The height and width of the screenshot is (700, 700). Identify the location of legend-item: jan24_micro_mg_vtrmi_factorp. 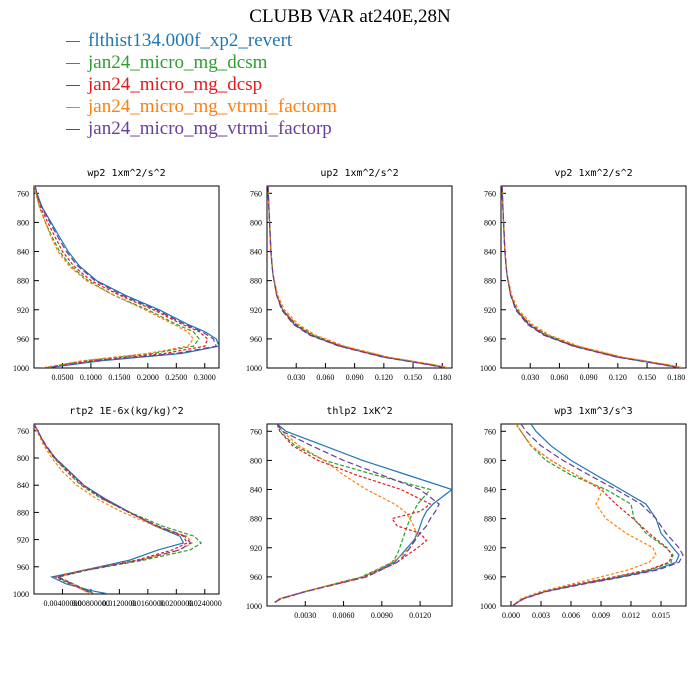
(201, 129).